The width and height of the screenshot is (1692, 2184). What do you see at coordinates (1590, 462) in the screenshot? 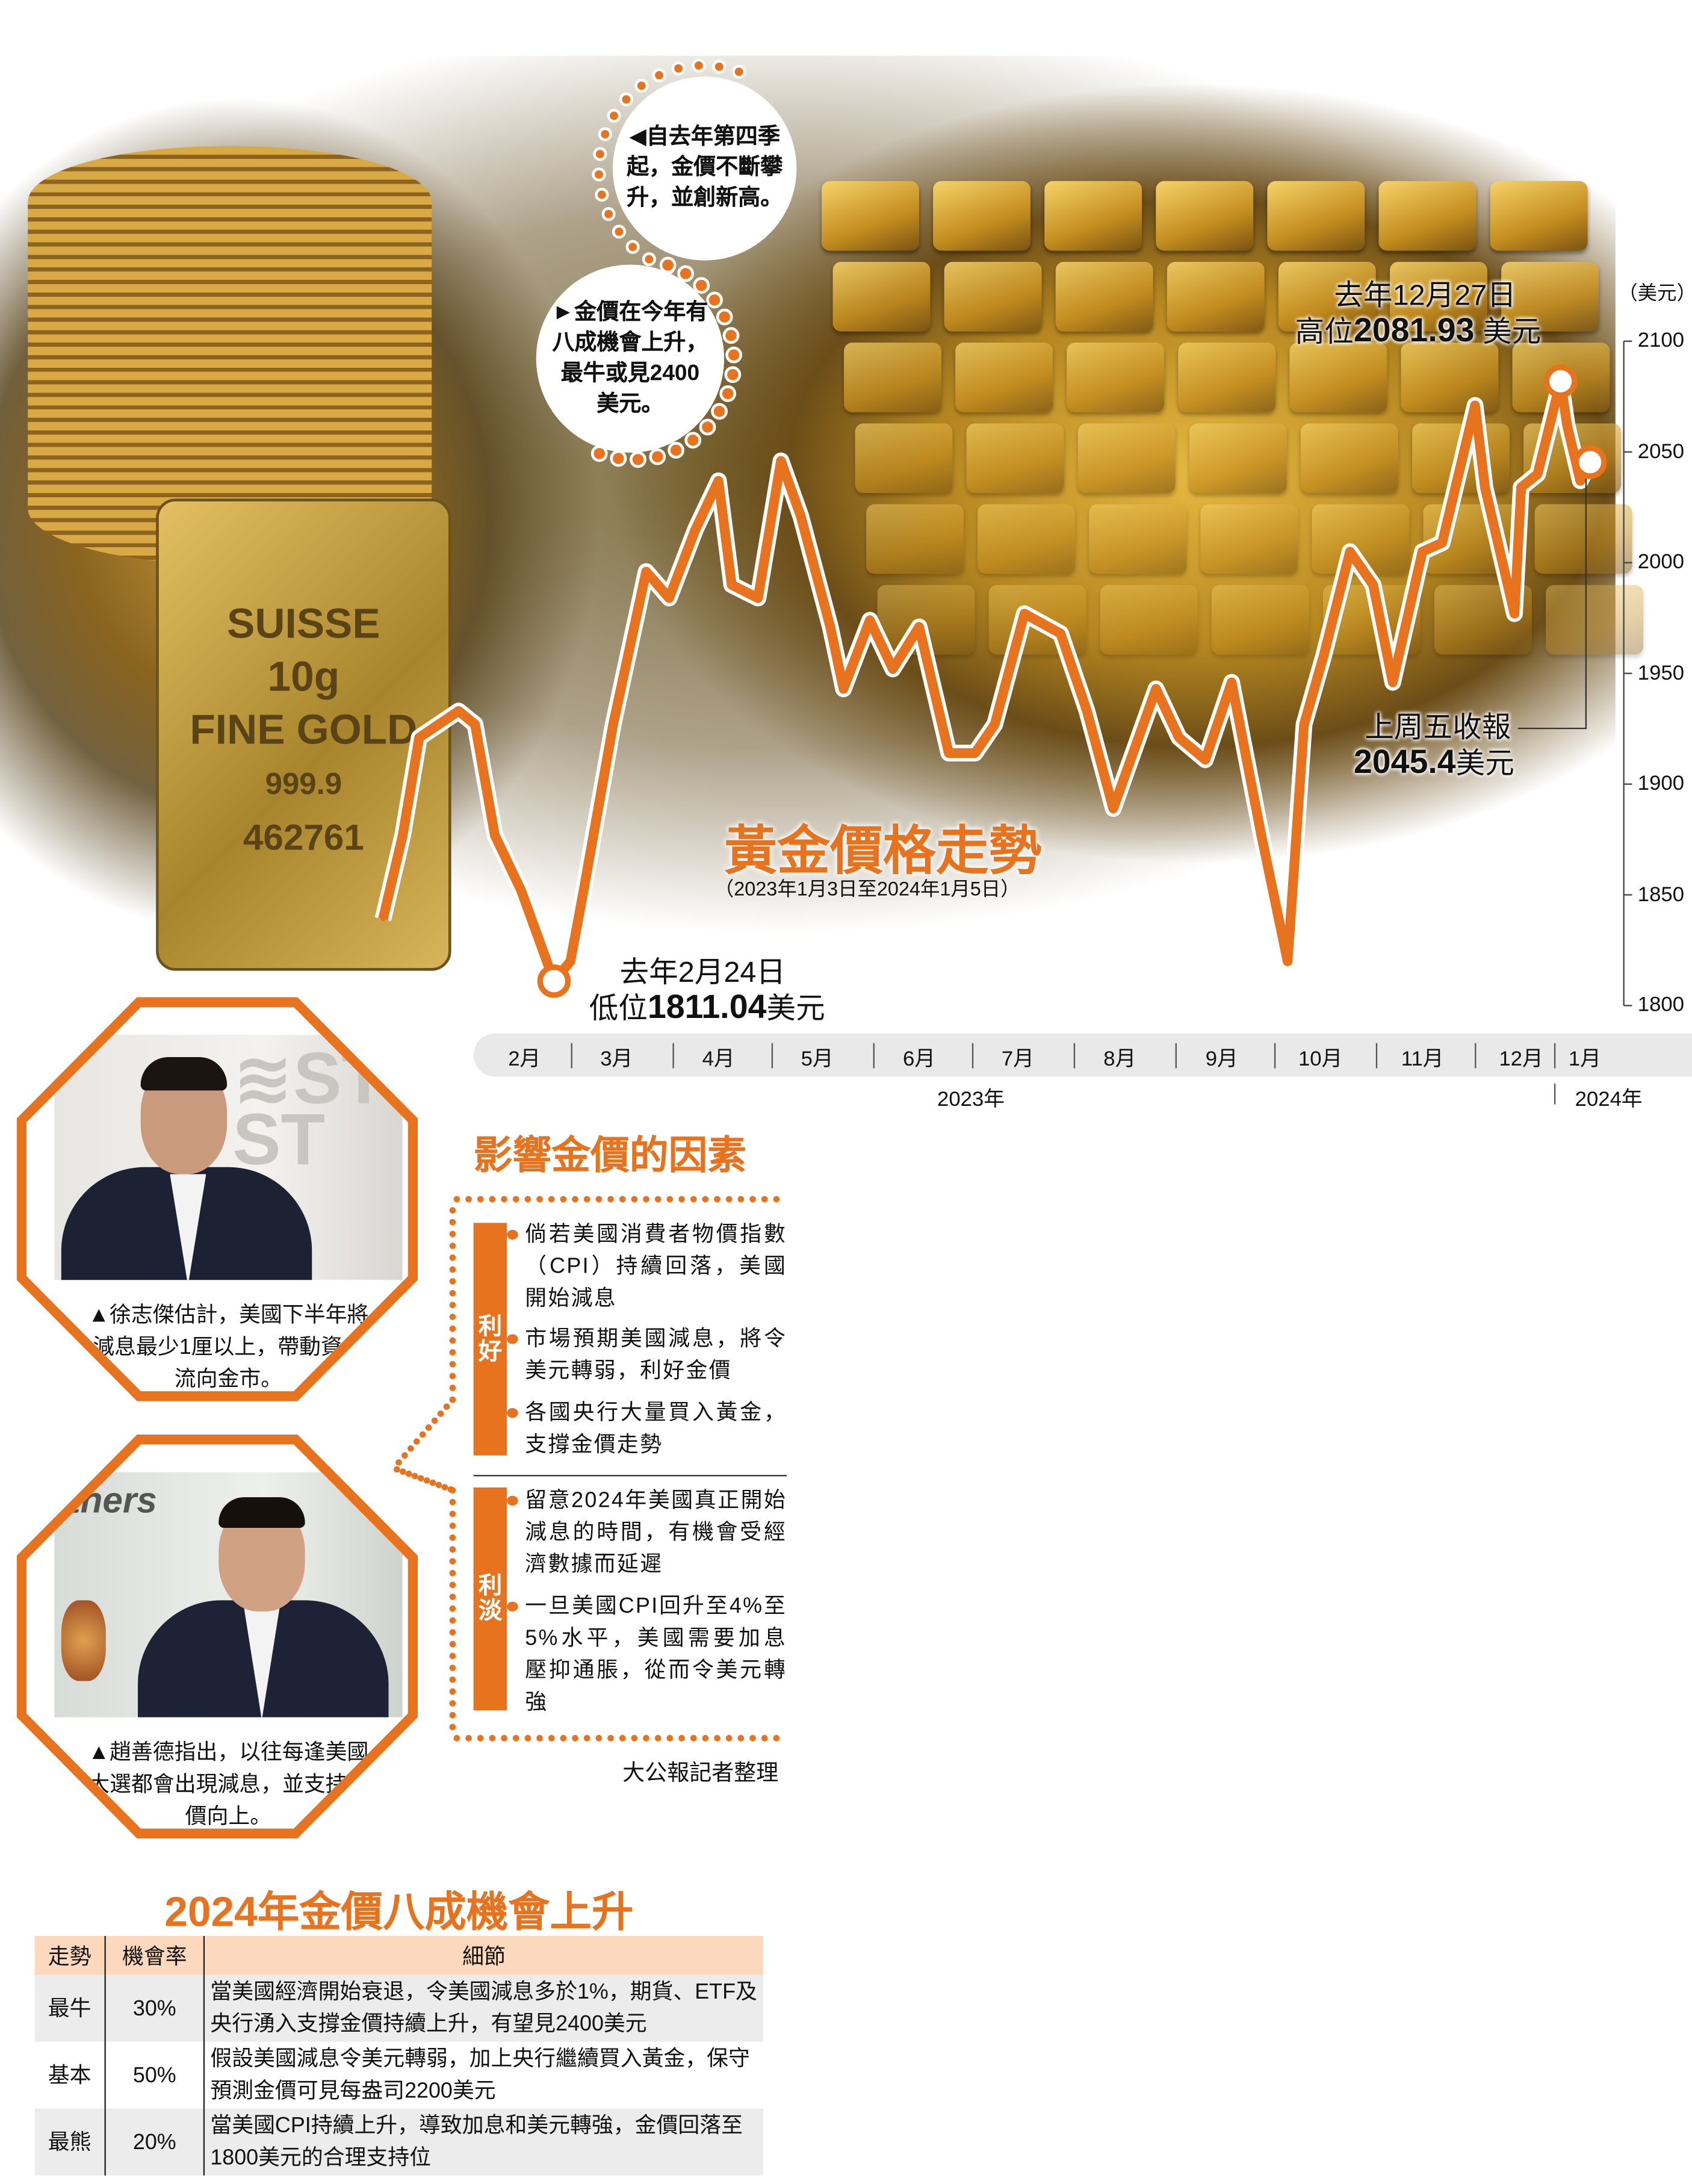
I see `latest-close-marker` at bounding box center [1590, 462].